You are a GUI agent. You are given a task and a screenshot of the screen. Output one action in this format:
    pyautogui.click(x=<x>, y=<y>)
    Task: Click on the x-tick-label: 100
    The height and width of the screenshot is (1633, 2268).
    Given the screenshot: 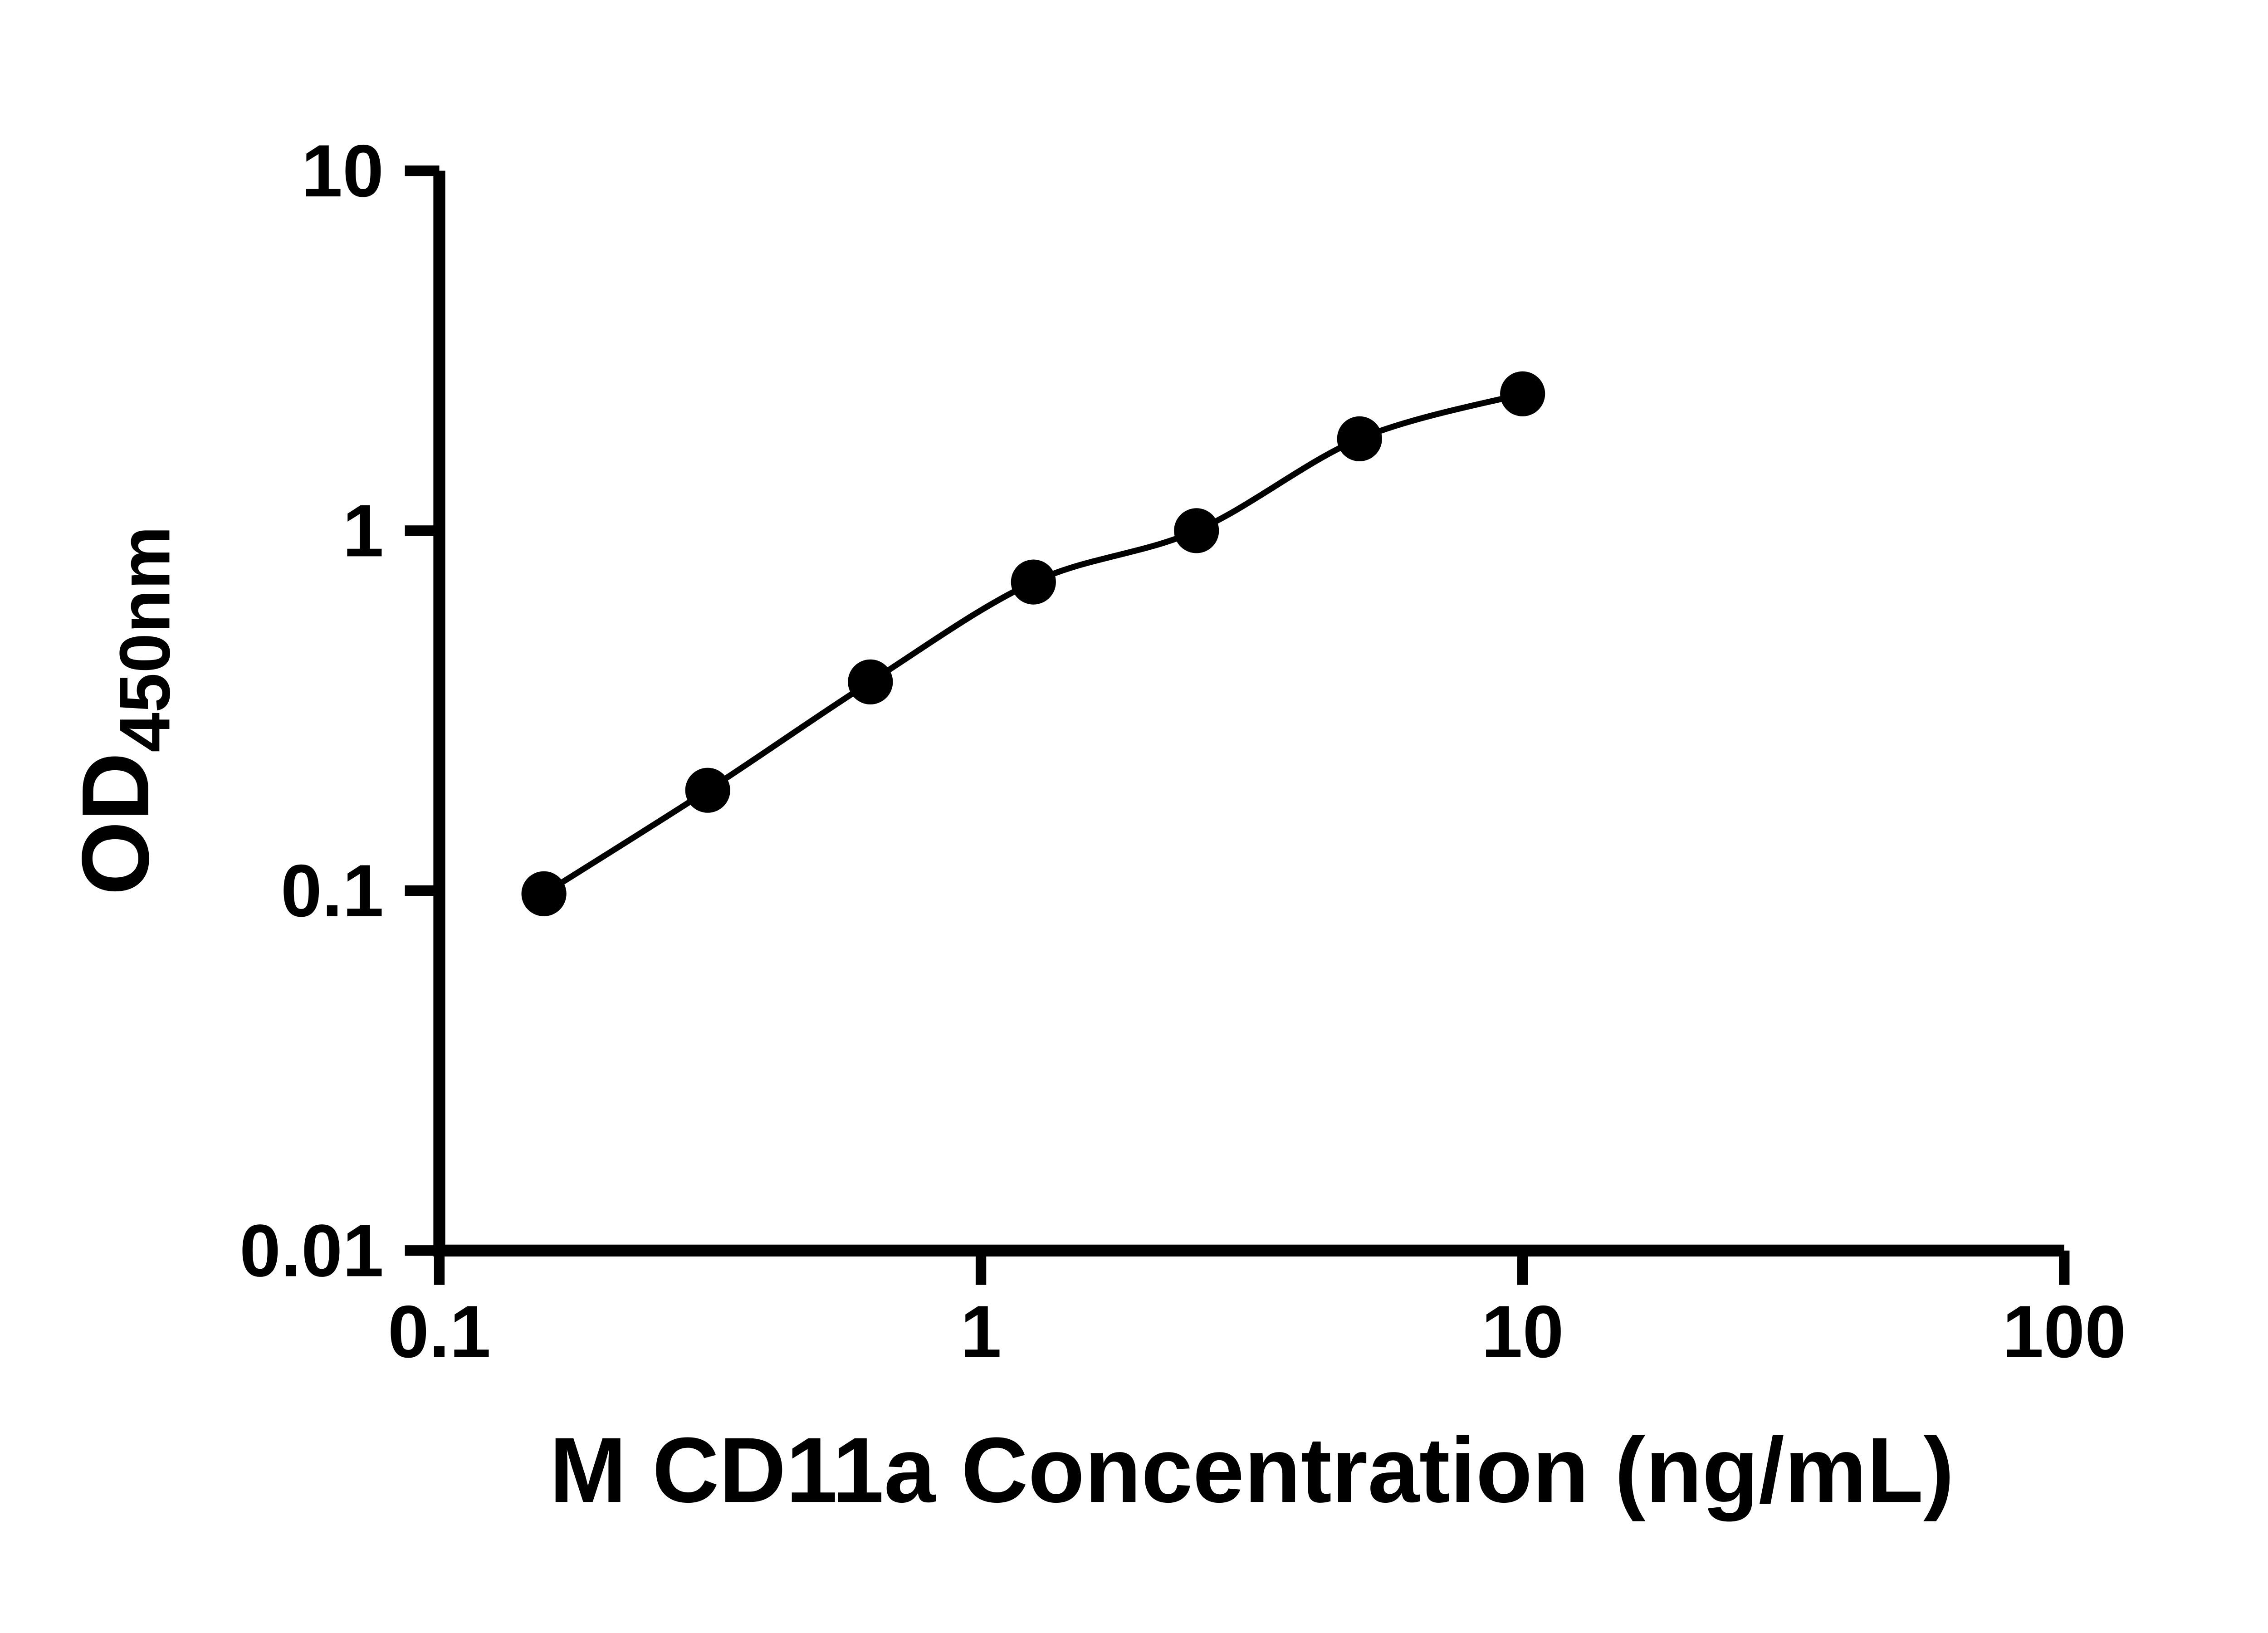 What is the action you would take?
    pyautogui.click(x=2064, y=1331)
    